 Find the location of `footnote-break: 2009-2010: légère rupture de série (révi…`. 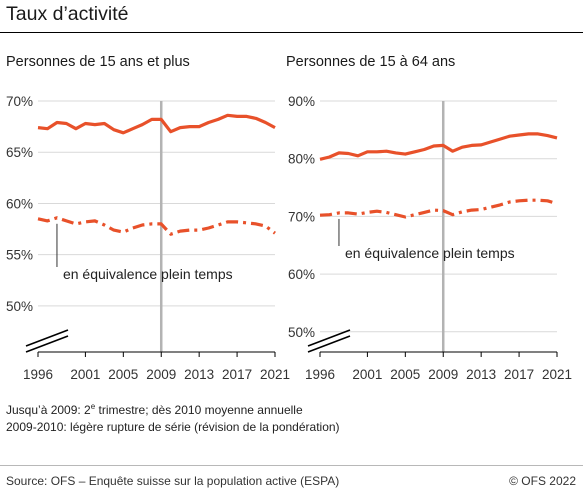

footnote-break: 2009-2010: légère rupture de série (révi… is located at coordinates (173, 427).